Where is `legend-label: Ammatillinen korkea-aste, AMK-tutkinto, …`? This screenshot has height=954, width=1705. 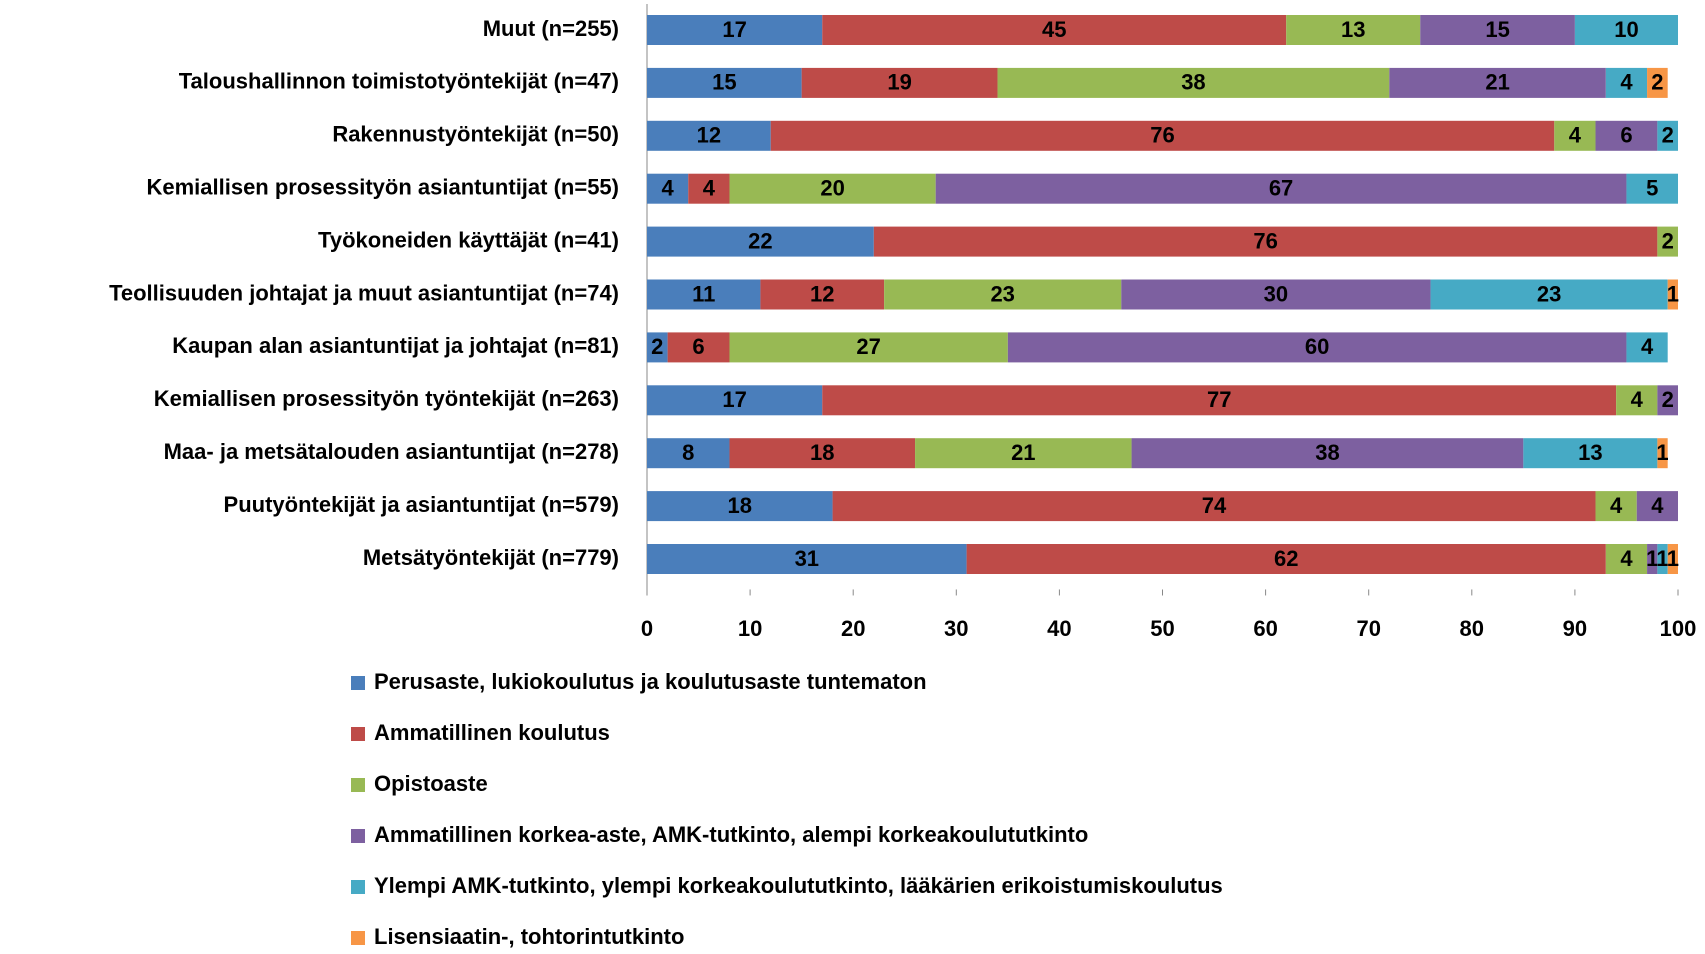
legend-label: Ammatillinen korkea-aste, AMK-tutkinto, … is located at coordinates (731, 834).